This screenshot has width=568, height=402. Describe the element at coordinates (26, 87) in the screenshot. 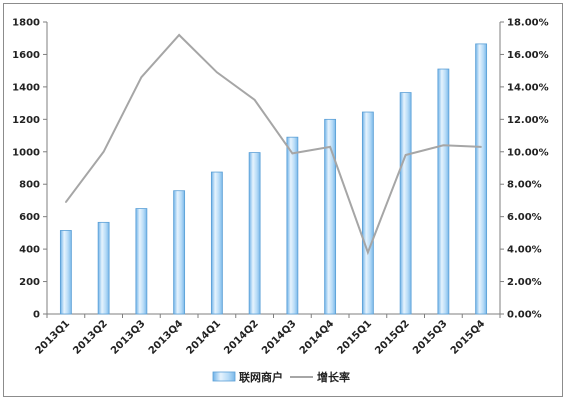

I see `y-tick-label: 1400` at that location.